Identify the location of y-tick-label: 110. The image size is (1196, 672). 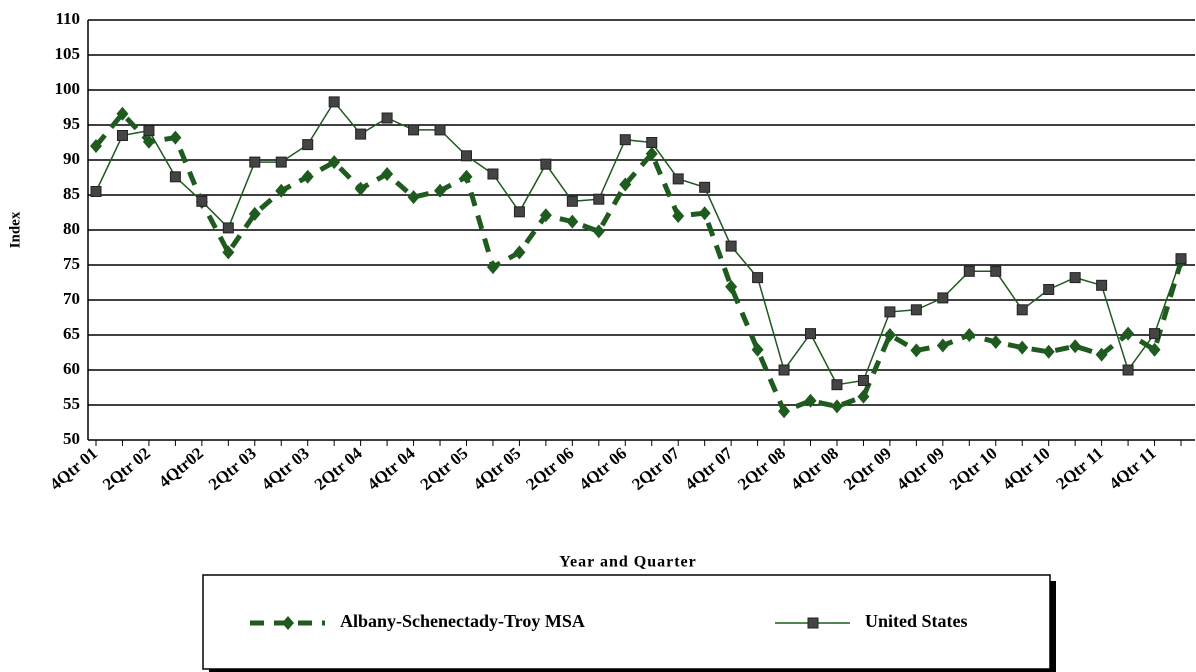
(67, 18).